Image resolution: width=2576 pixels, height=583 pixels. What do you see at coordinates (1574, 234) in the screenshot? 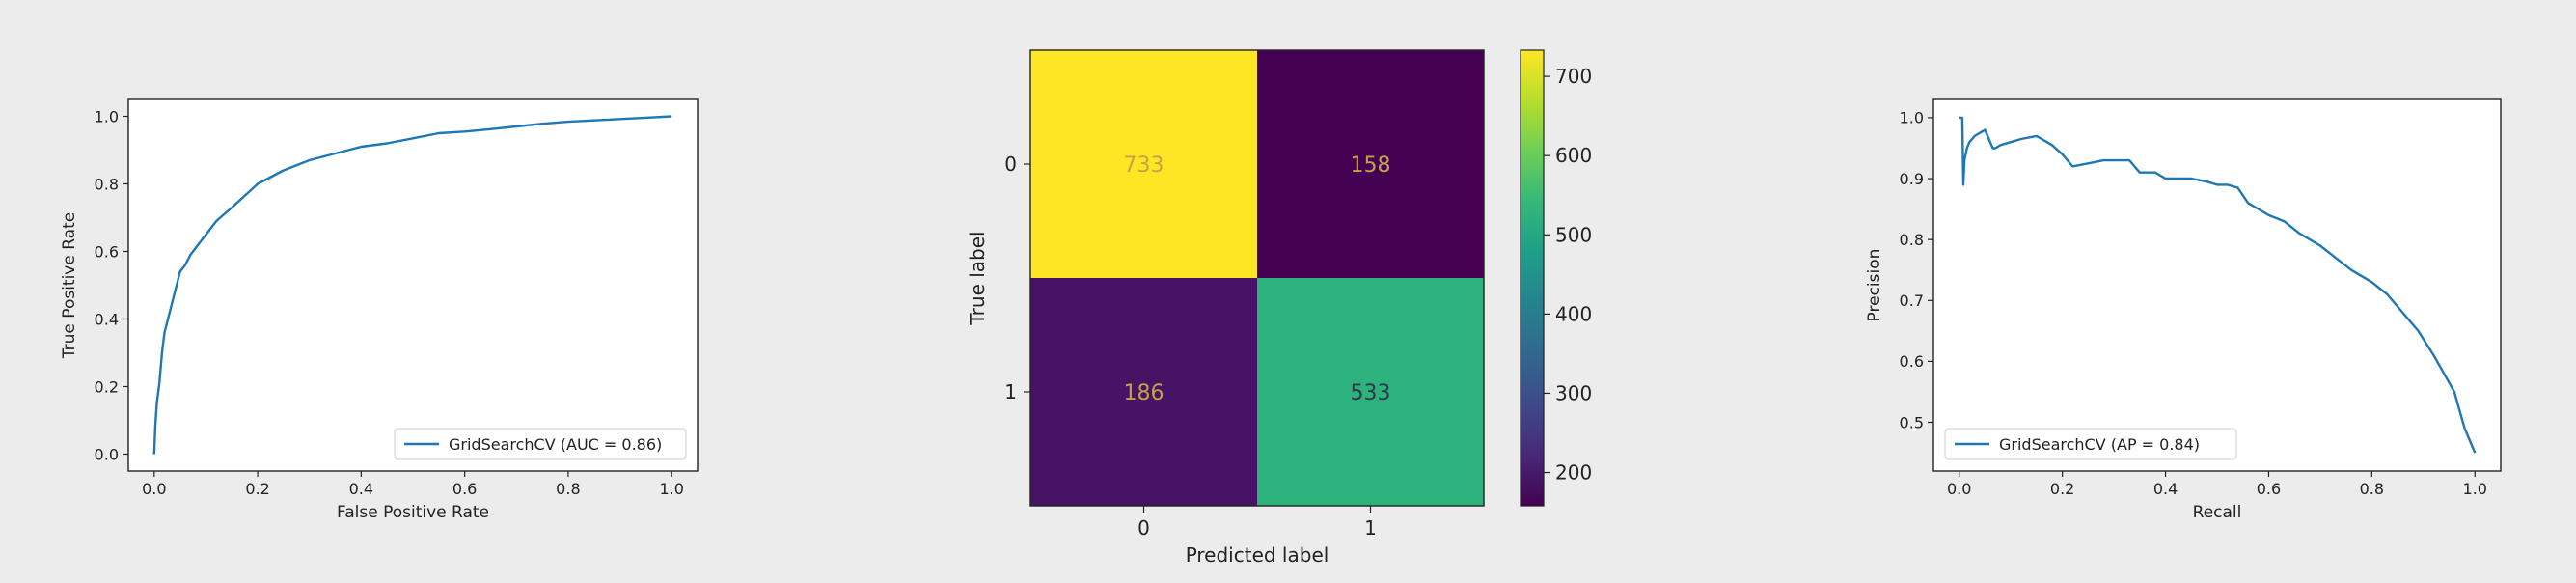
I see `colorbar-tick-label: 500` at bounding box center [1574, 234].